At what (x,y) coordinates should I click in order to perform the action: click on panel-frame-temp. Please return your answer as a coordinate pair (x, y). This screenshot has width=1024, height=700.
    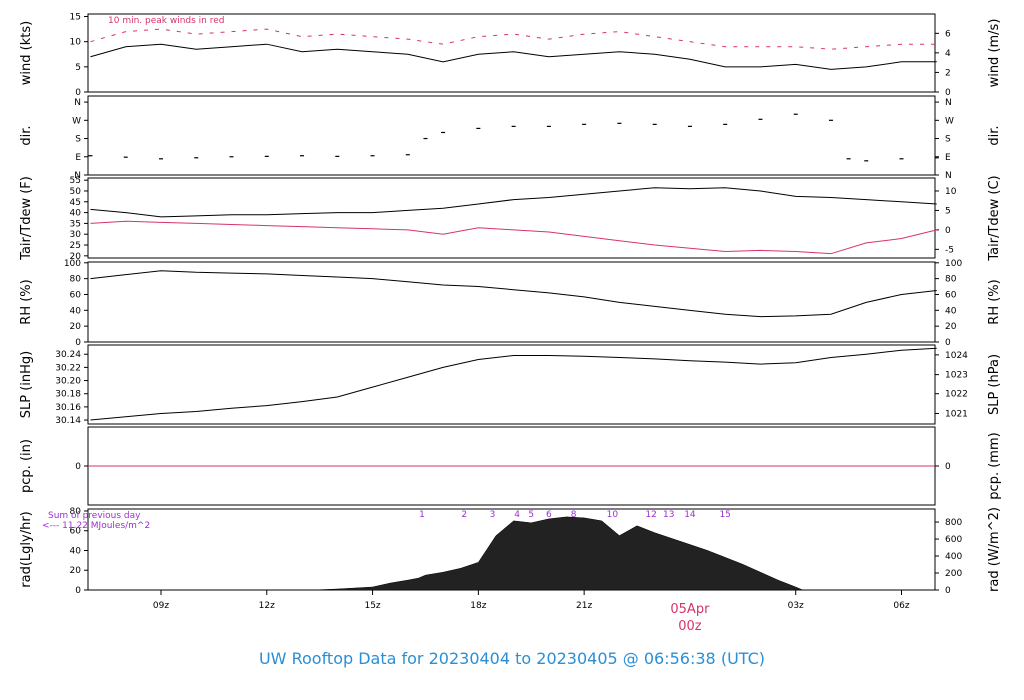
    Looking at the image, I should click on (511, 218).